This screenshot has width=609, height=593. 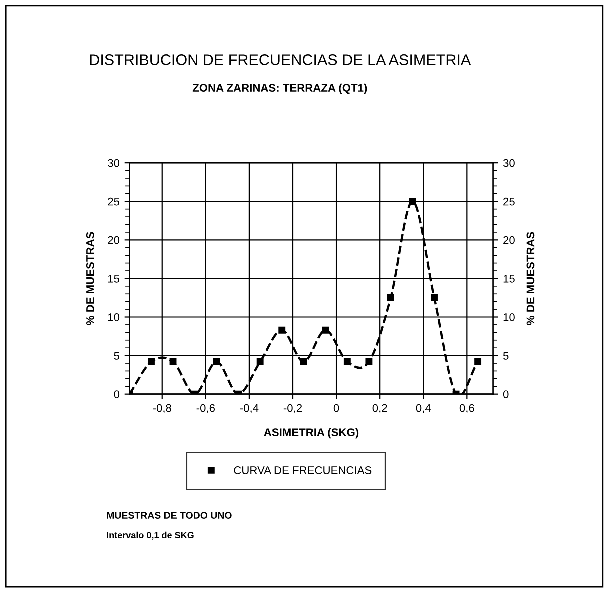 I want to click on y2-tick-label: 10, so click(x=509, y=318).